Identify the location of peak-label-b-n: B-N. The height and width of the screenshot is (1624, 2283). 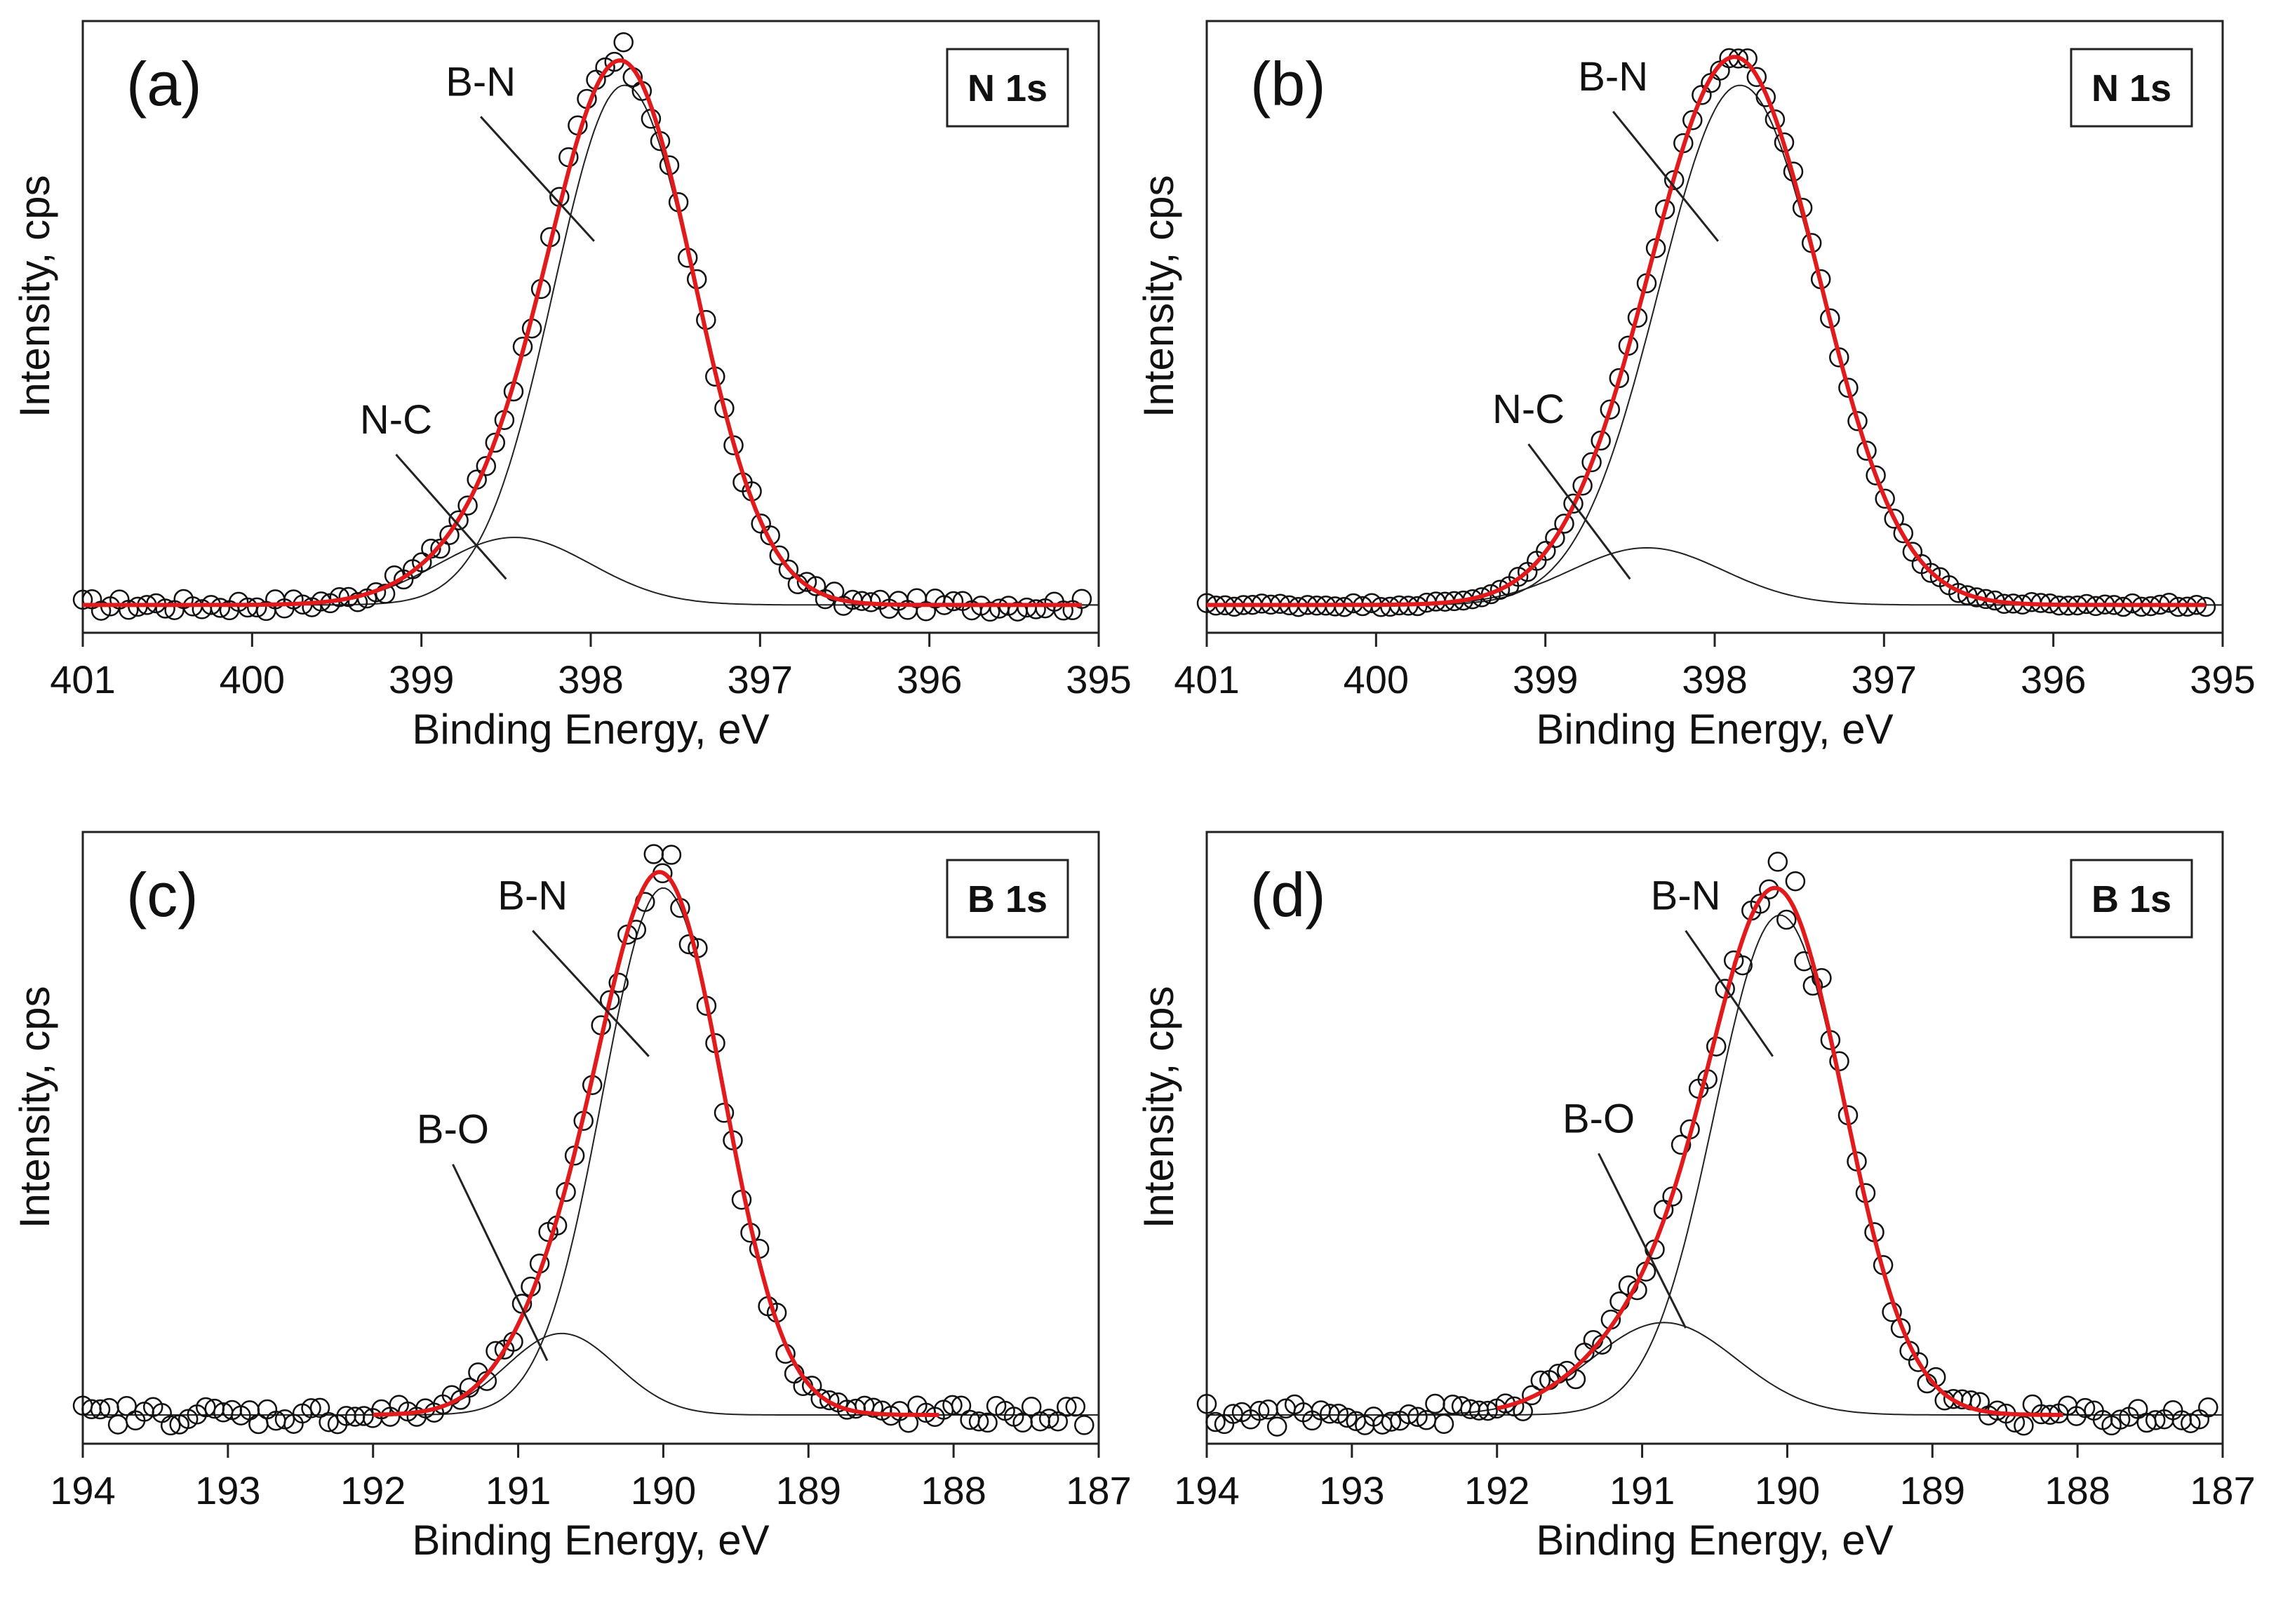
(1686, 896).